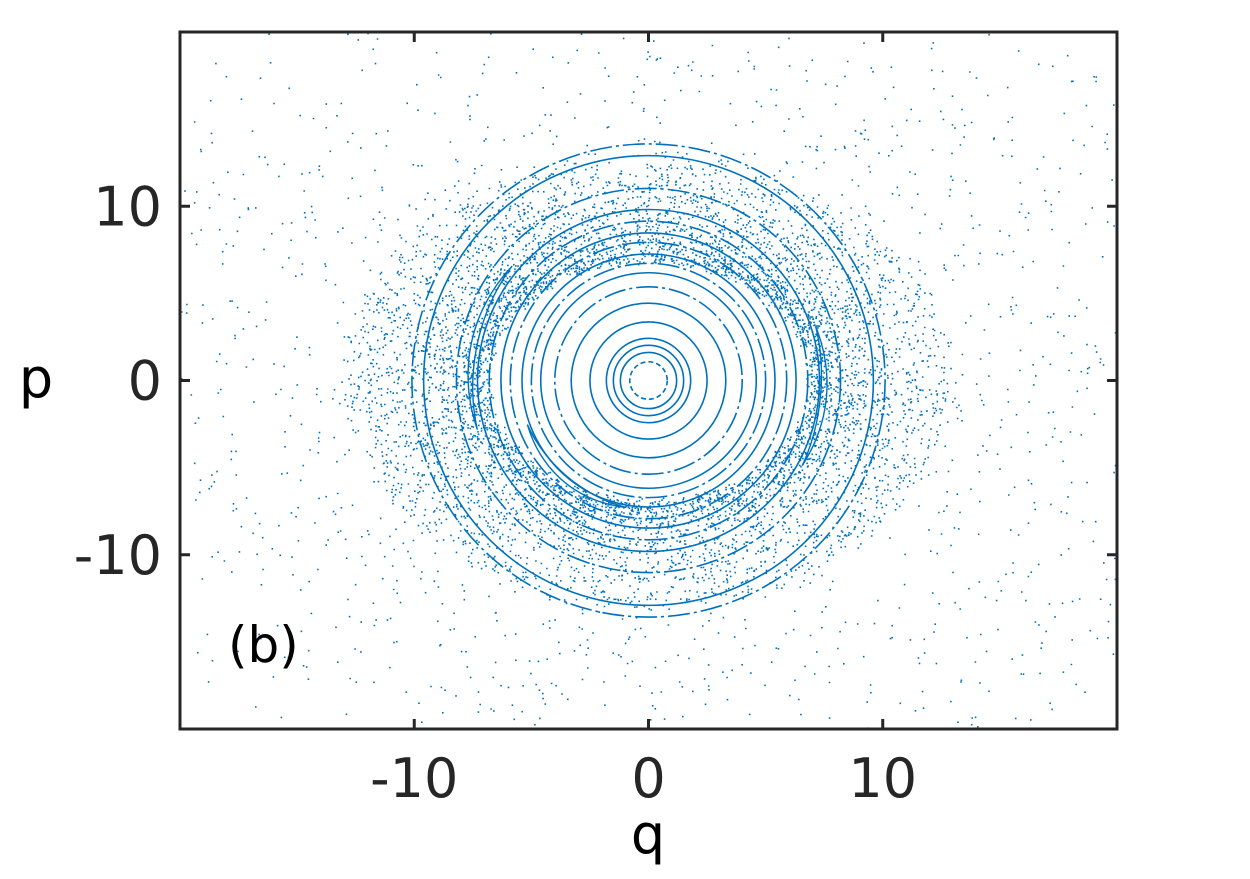 The width and height of the screenshot is (1250, 879). What do you see at coordinates (127, 206) in the screenshot?
I see `y-tick-label: 10` at bounding box center [127, 206].